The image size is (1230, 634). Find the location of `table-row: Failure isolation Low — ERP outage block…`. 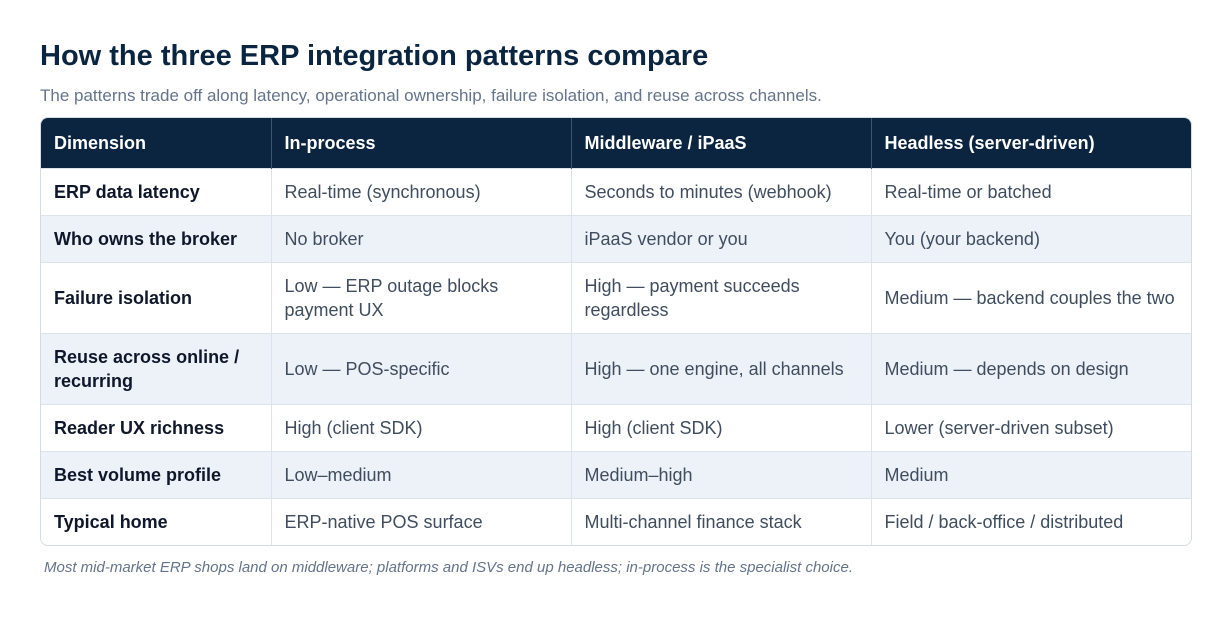

table-row: Failure isolation Low — ERP outage block… is located at coordinates (616, 298).